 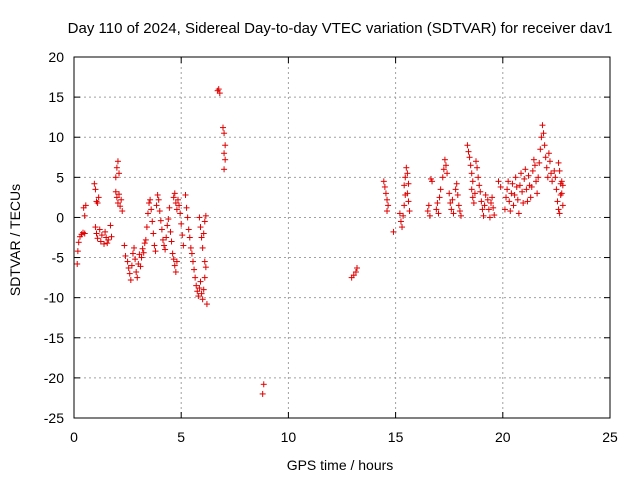 What do you see at coordinates (54, 418) in the screenshot?
I see `y-tick-label: -25` at bounding box center [54, 418].